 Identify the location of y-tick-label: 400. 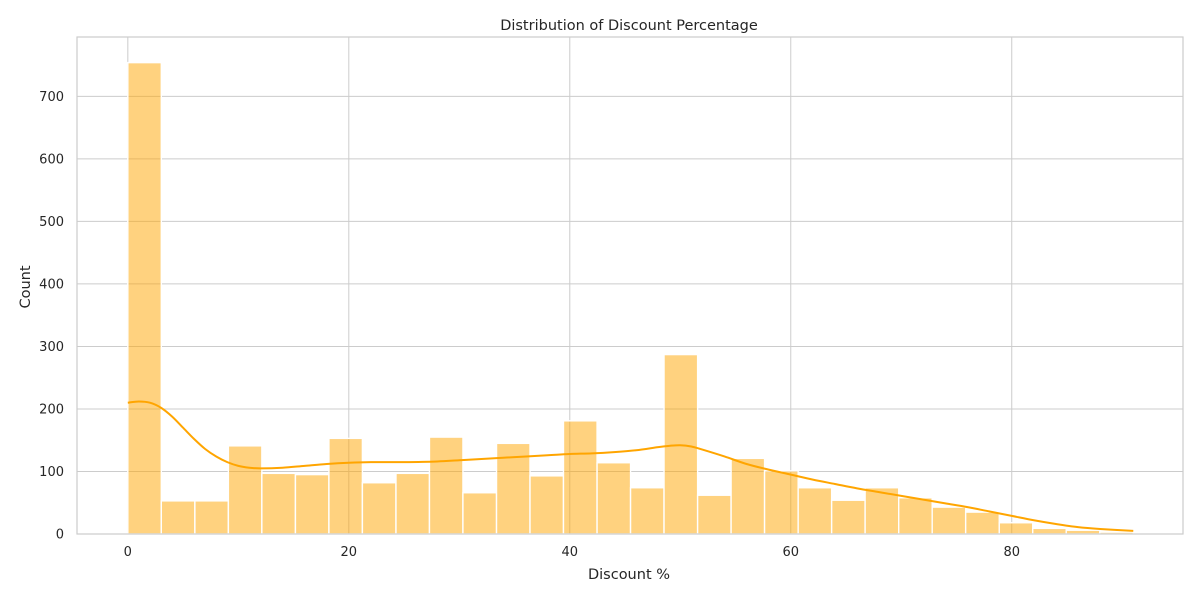
(51, 284).